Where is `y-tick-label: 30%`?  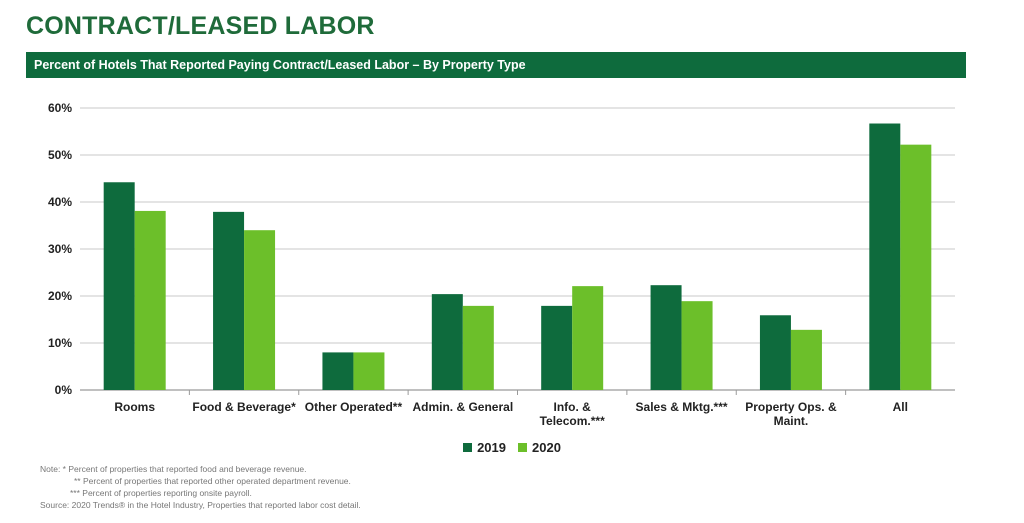
y-tick-label: 30% is located at coordinates (60, 249).